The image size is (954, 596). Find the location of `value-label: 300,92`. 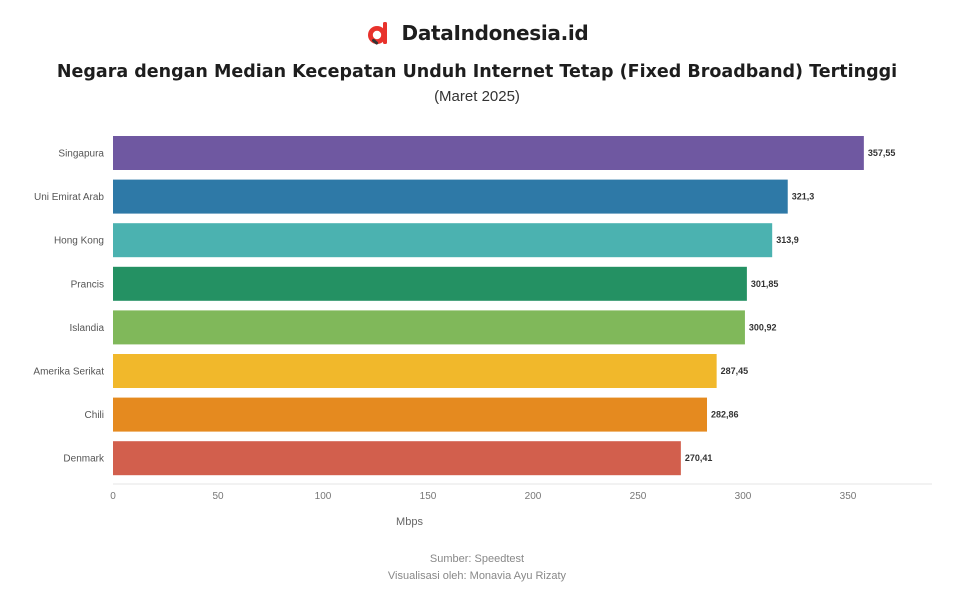

value-label: 300,92 is located at coordinates (763, 327).